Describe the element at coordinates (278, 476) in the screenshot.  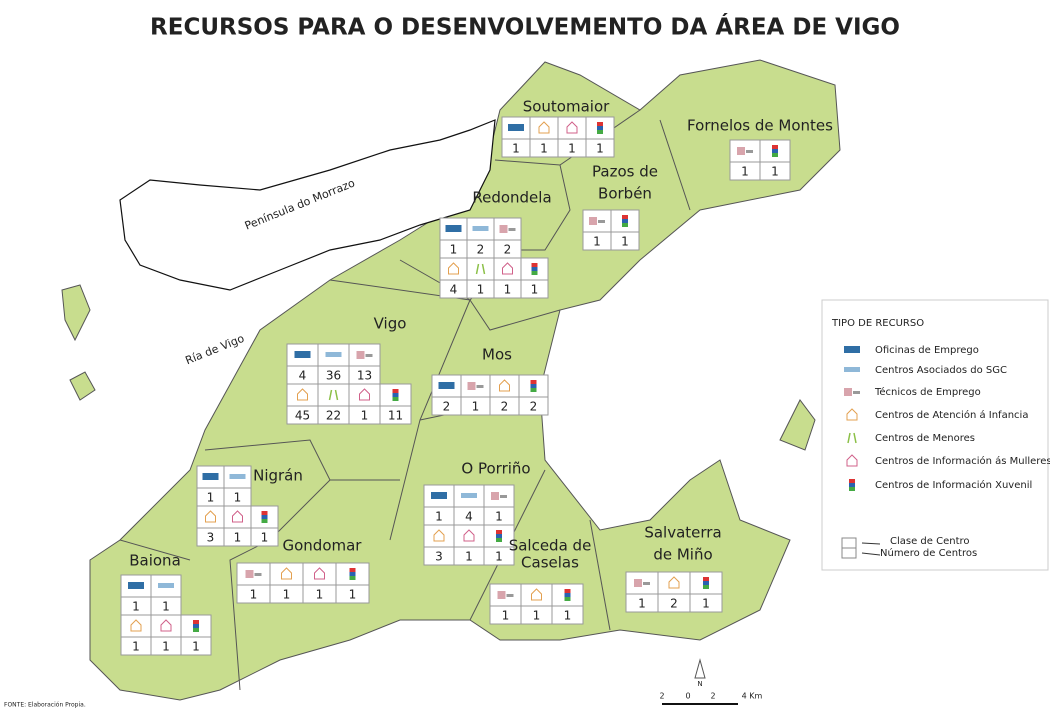
I see `region-name: Nigrán` at that location.